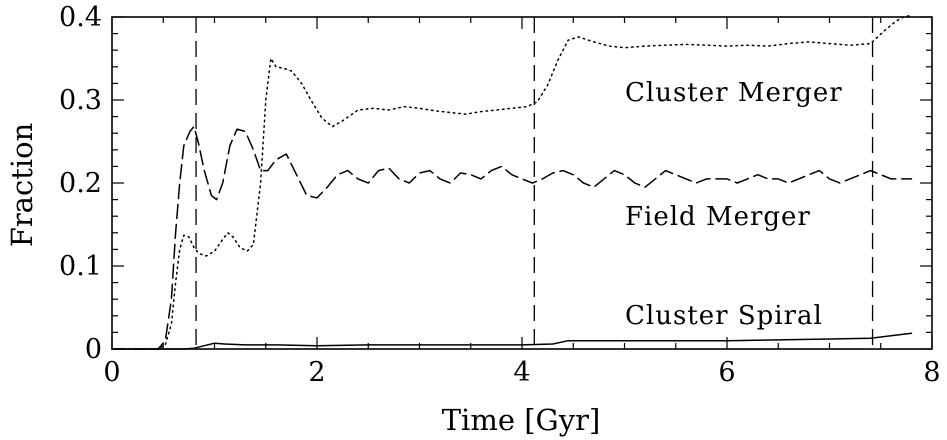  What do you see at coordinates (521, 420) in the screenshot?
I see `x-axis-title: Time [Gyr]` at bounding box center [521, 420].